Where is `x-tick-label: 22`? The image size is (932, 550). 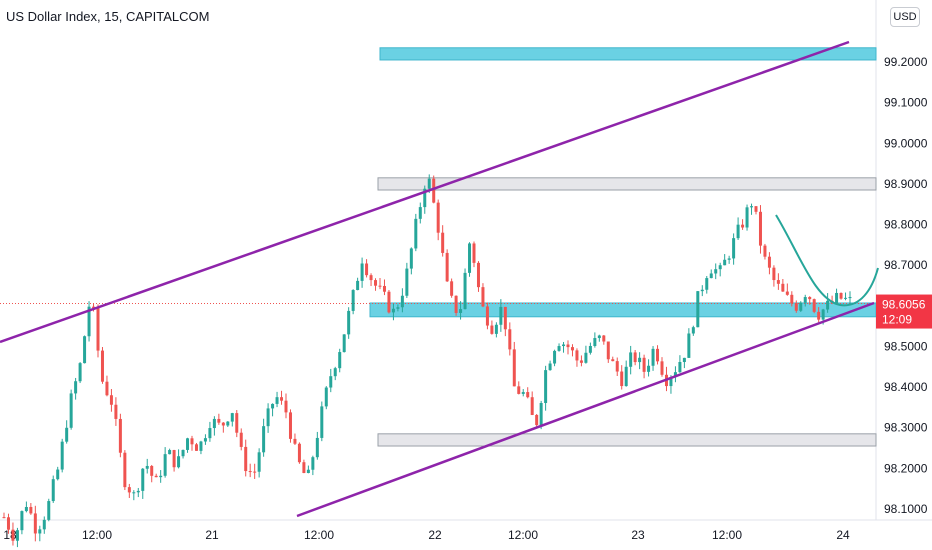
x-tick-label: 22 is located at coordinates (435, 535).